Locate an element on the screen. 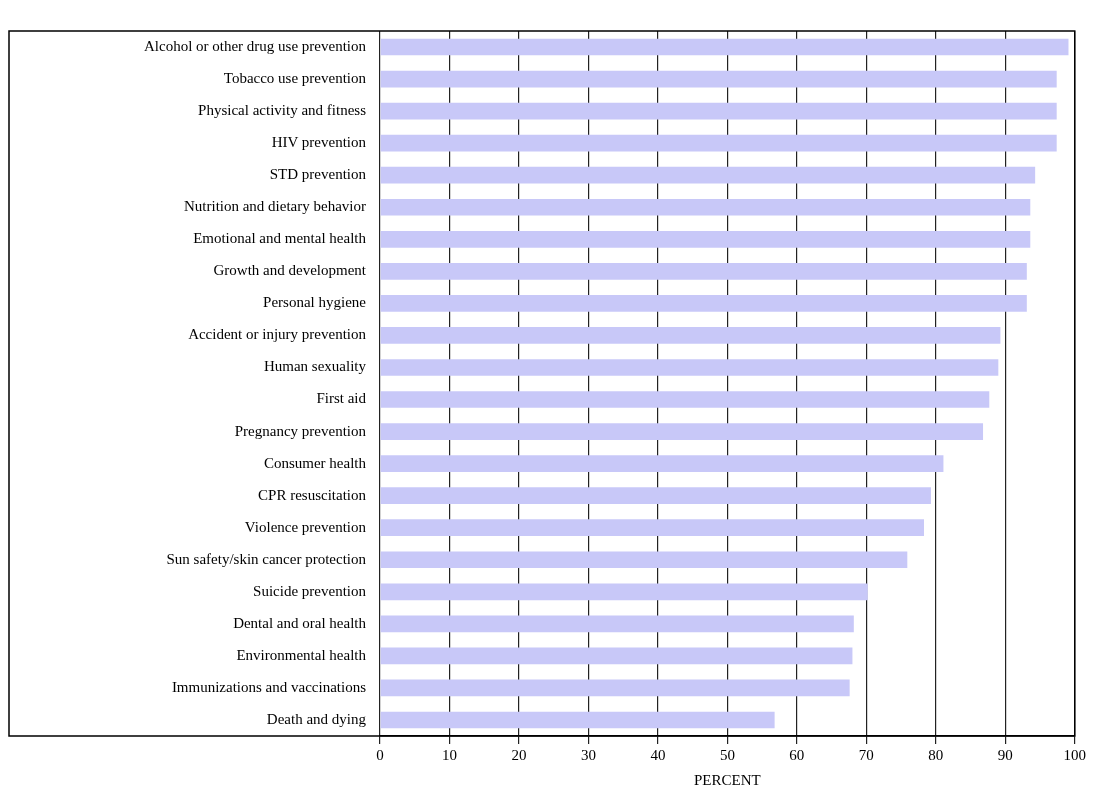 The width and height of the screenshot is (1097, 802). x-tick-label: 20 is located at coordinates (519, 754).